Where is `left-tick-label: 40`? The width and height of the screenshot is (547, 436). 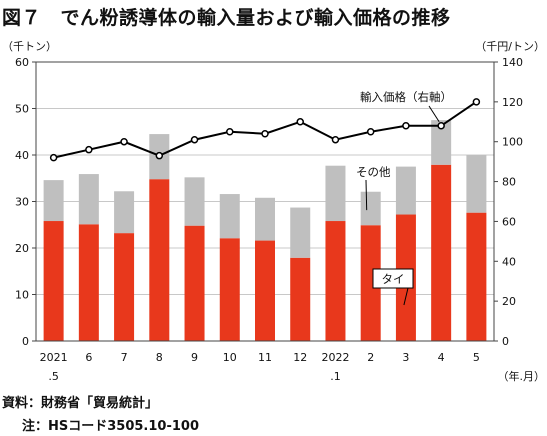
left-tick-label: 40 is located at coordinates (22, 155).